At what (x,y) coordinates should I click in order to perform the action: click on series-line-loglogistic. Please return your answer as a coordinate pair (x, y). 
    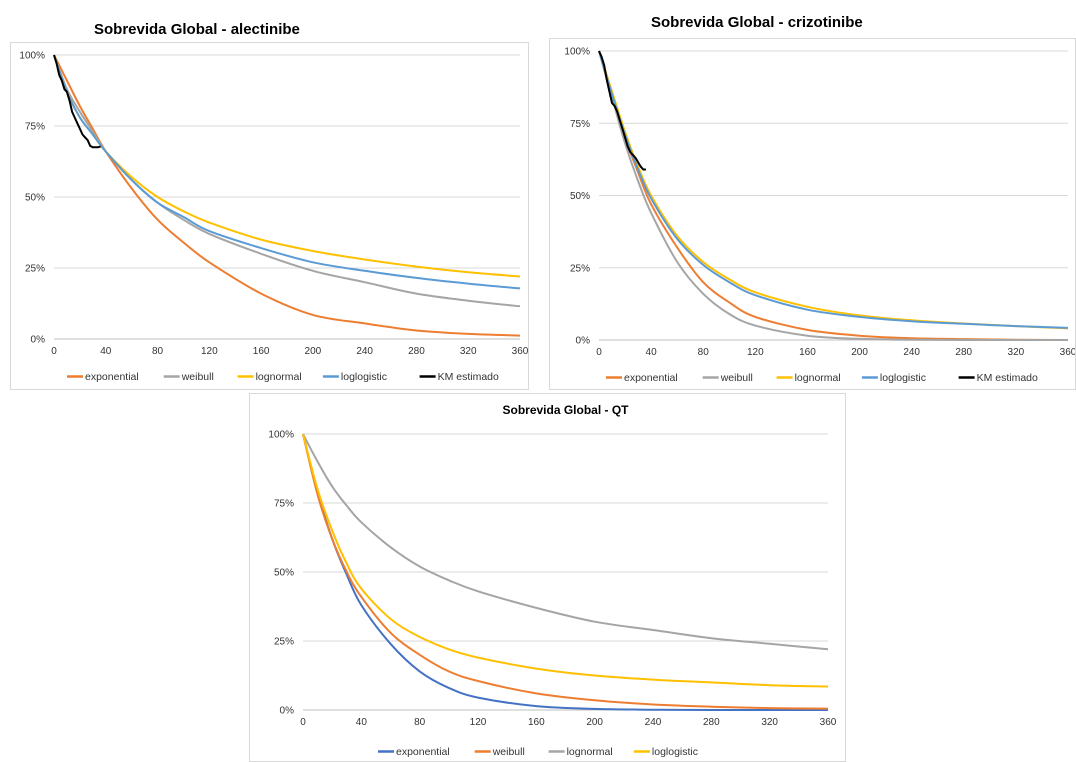
    Looking at the image, I should click on (287, 172).